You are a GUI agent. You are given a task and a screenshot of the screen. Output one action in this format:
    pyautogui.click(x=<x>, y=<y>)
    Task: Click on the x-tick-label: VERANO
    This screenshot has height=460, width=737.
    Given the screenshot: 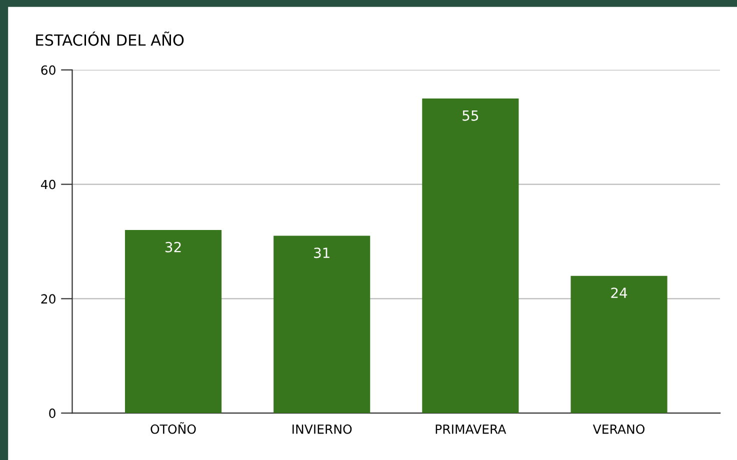 What is the action you would take?
    pyautogui.click(x=618, y=429)
    